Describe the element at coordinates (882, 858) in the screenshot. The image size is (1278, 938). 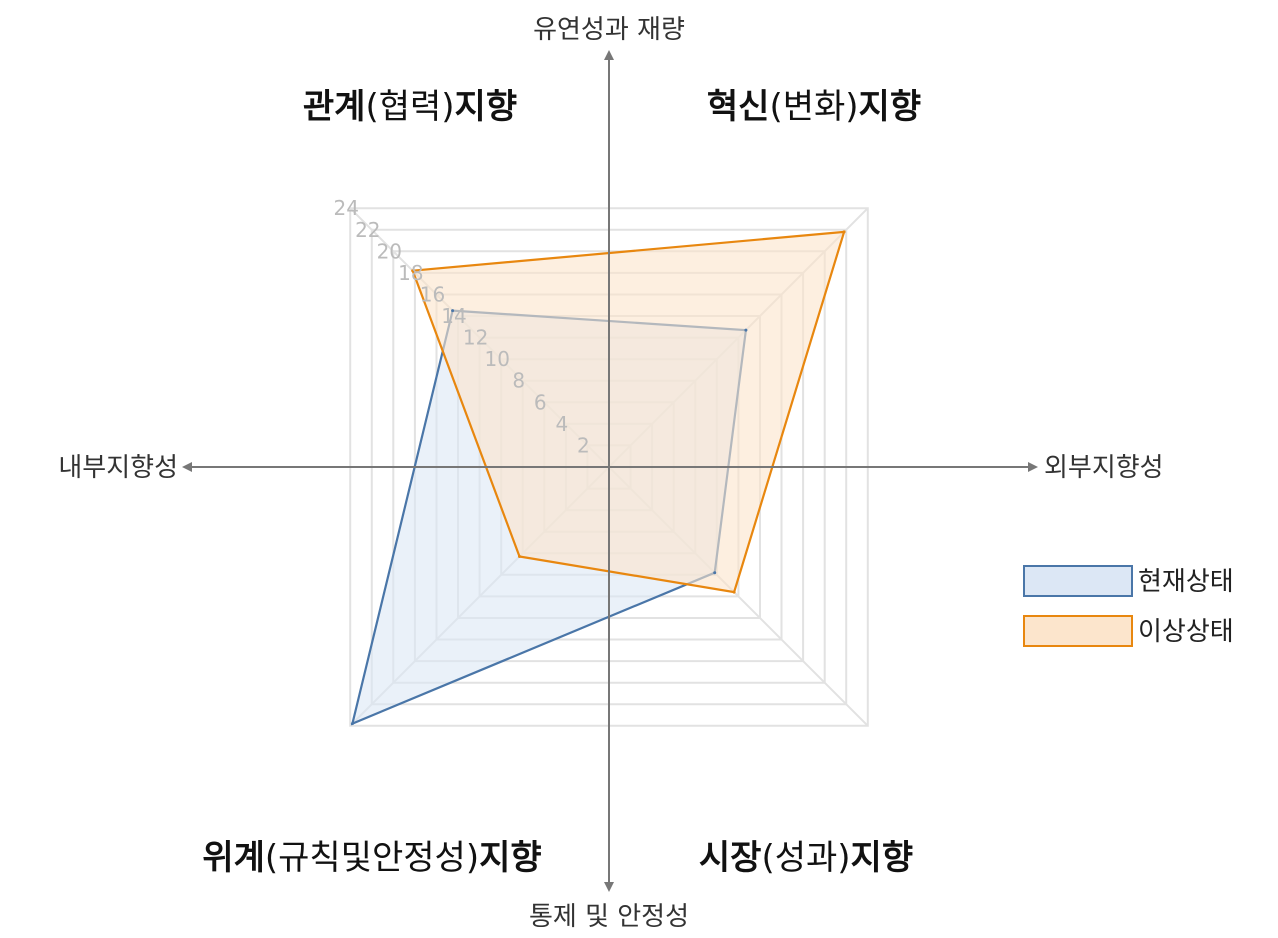
I see `quadrant-title-lower-right-part-2: 지향` at that location.